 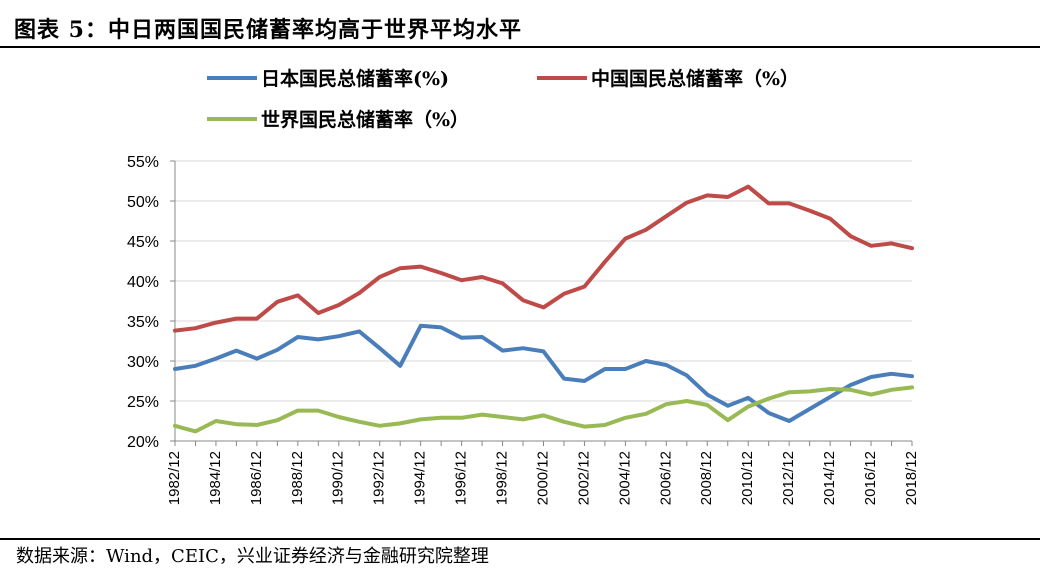 I want to click on x-tick-label: 2010/12, so click(x=747, y=478).